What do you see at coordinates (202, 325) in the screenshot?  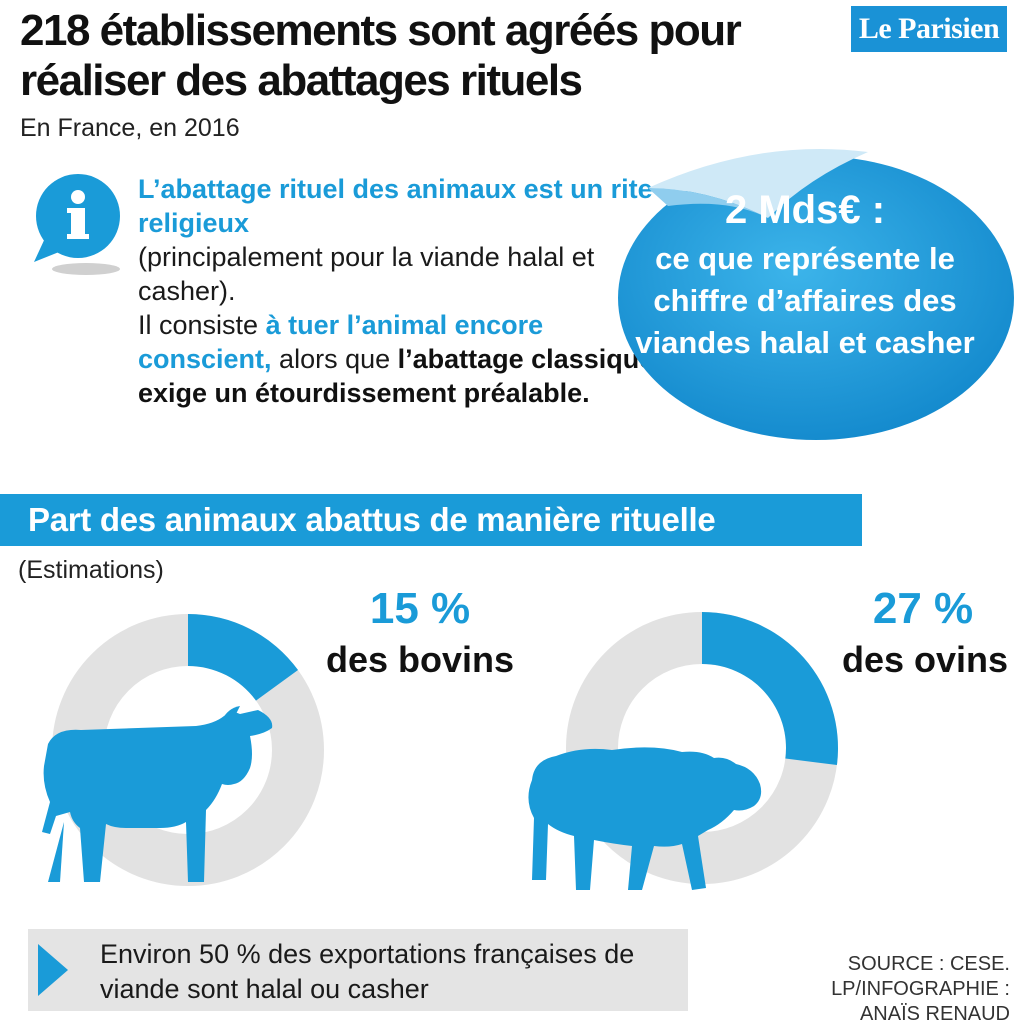 I see `info-text-start: Il consiste` at bounding box center [202, 325].